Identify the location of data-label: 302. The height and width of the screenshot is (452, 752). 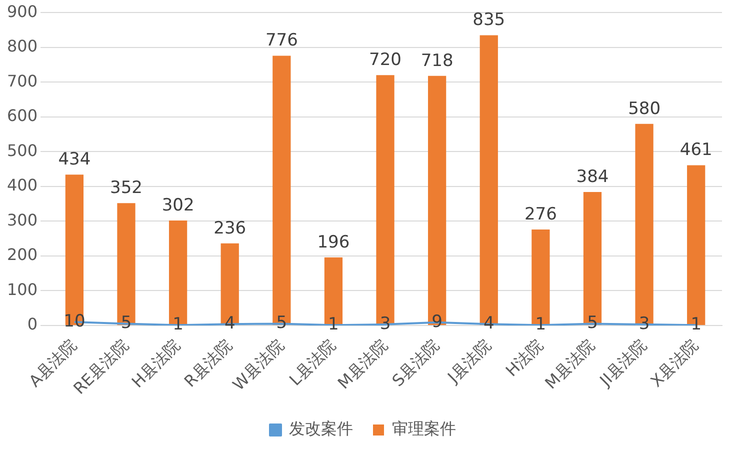
(178, 205).